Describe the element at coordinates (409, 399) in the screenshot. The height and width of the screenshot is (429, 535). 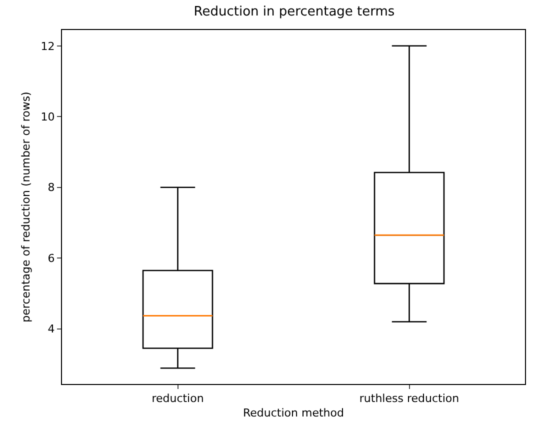
I see `x-tick-label: ruthless reduction` at that location.